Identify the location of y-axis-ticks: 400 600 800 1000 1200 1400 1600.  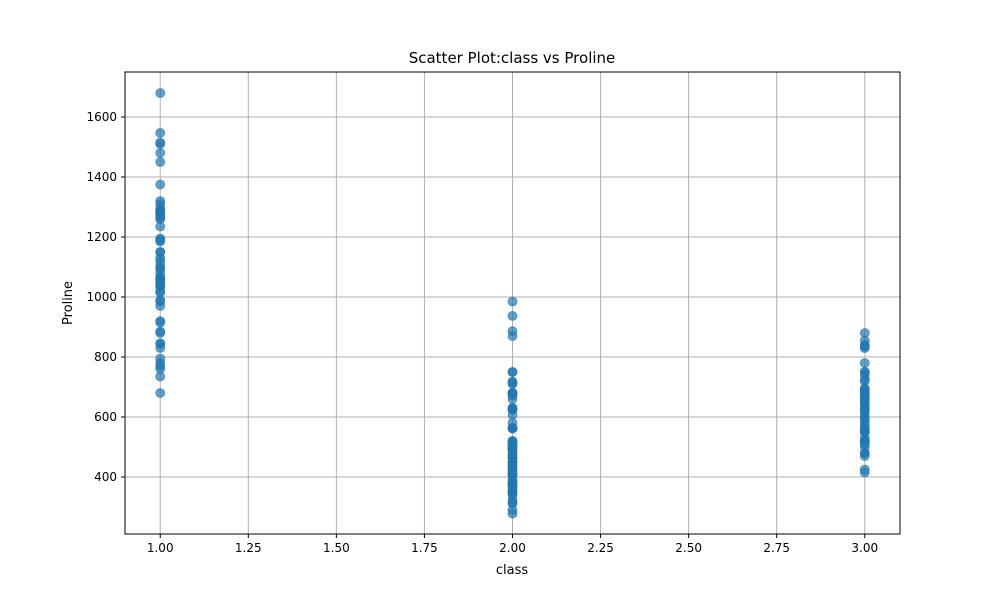
(105, 297).